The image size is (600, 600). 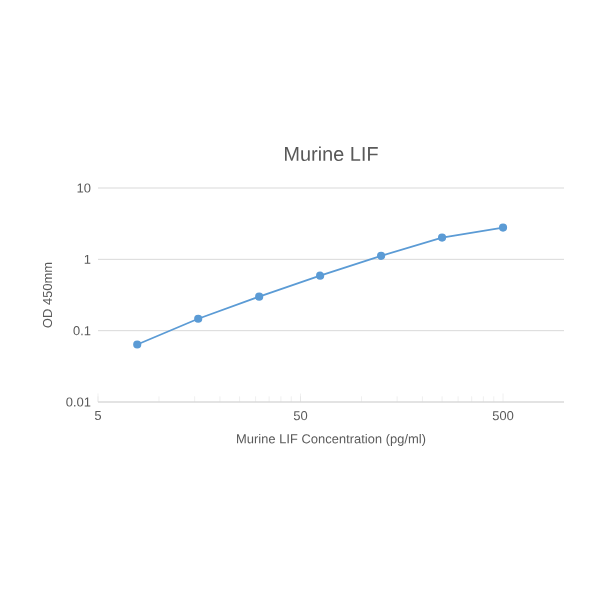 I want to click on chart-title: Murine LIF, so click(x=331, y=154).